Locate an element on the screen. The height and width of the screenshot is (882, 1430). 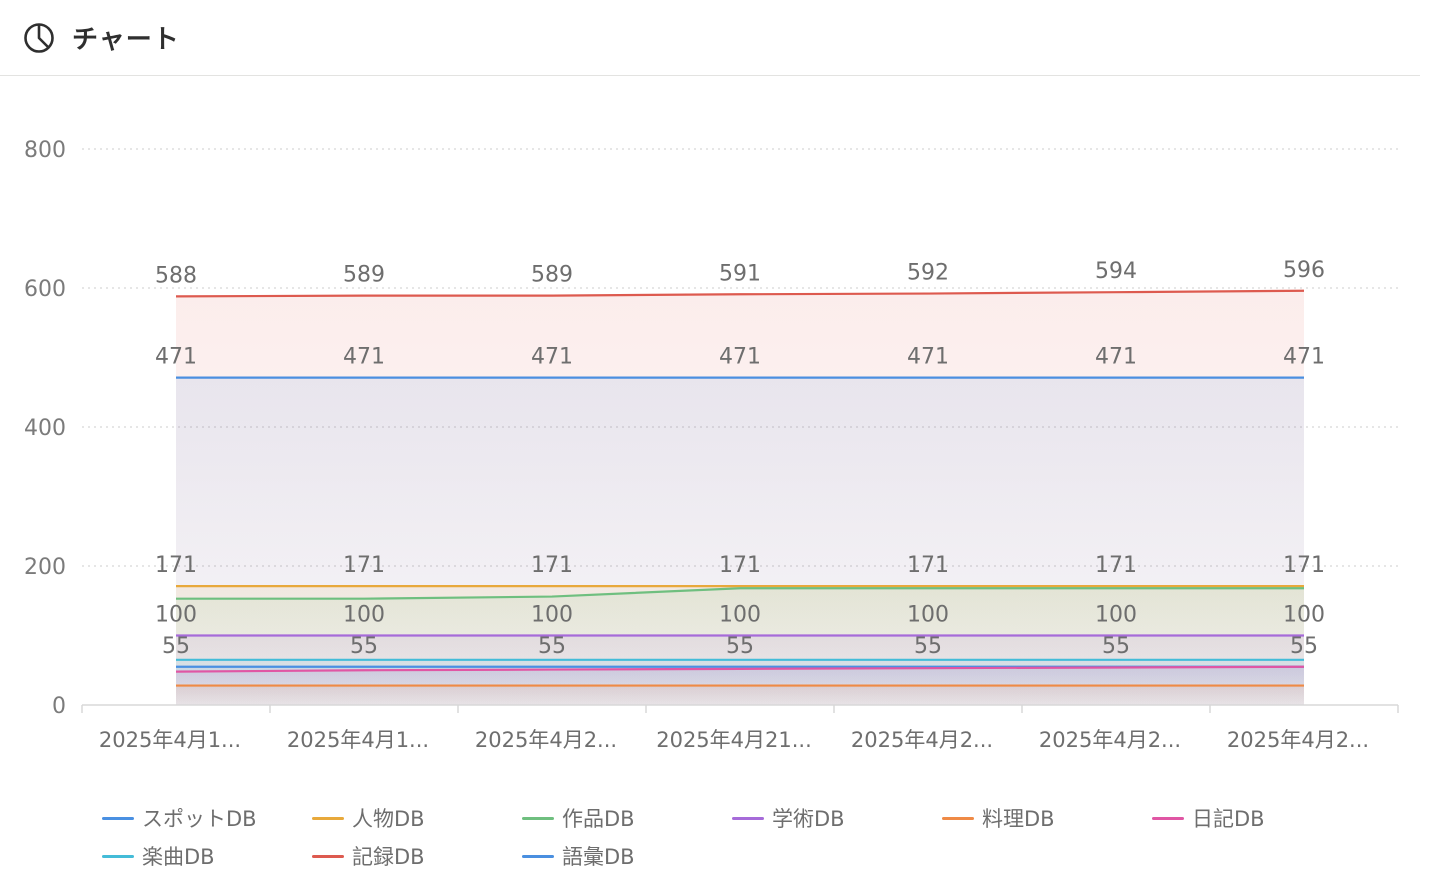
y-tick-label: 200 is located at coordinates (45, 567).